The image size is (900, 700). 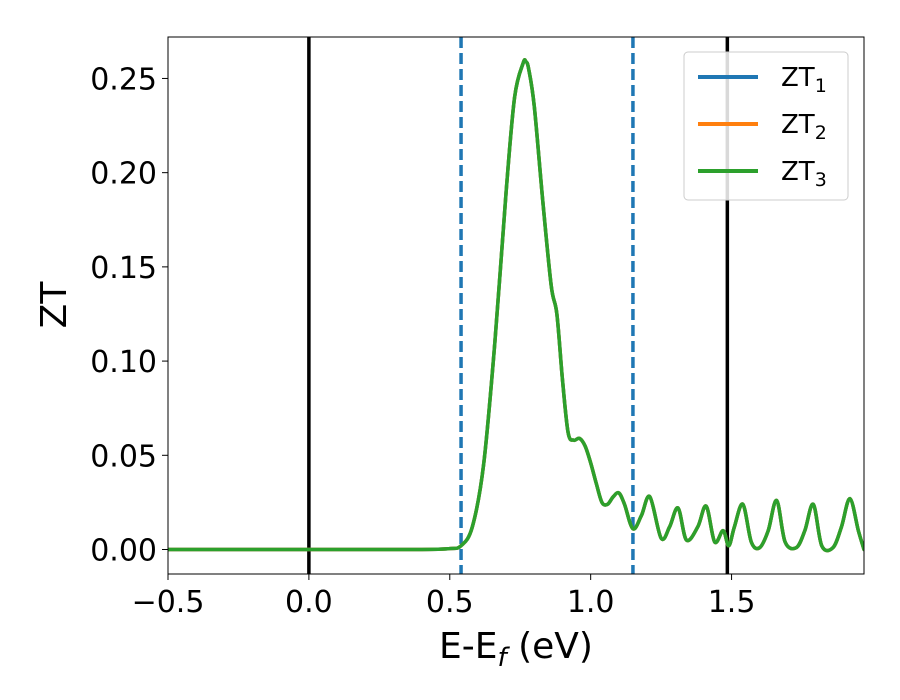 What do you see at coordinates (450, 602) in the screenshot?
I see `x-tick-label: 0.5` at bounding box center [450, 602].